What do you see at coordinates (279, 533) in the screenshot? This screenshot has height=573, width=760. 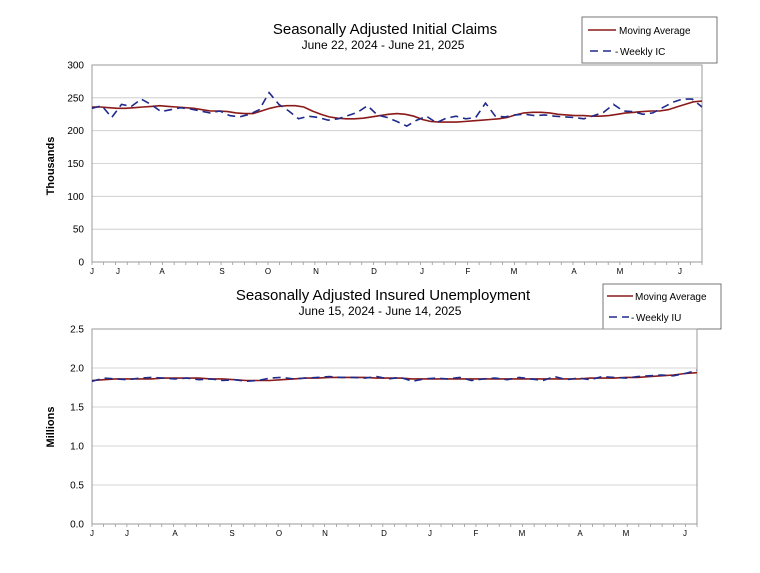 I see `chart2-month-label: O` at bounding box center [279, 533].